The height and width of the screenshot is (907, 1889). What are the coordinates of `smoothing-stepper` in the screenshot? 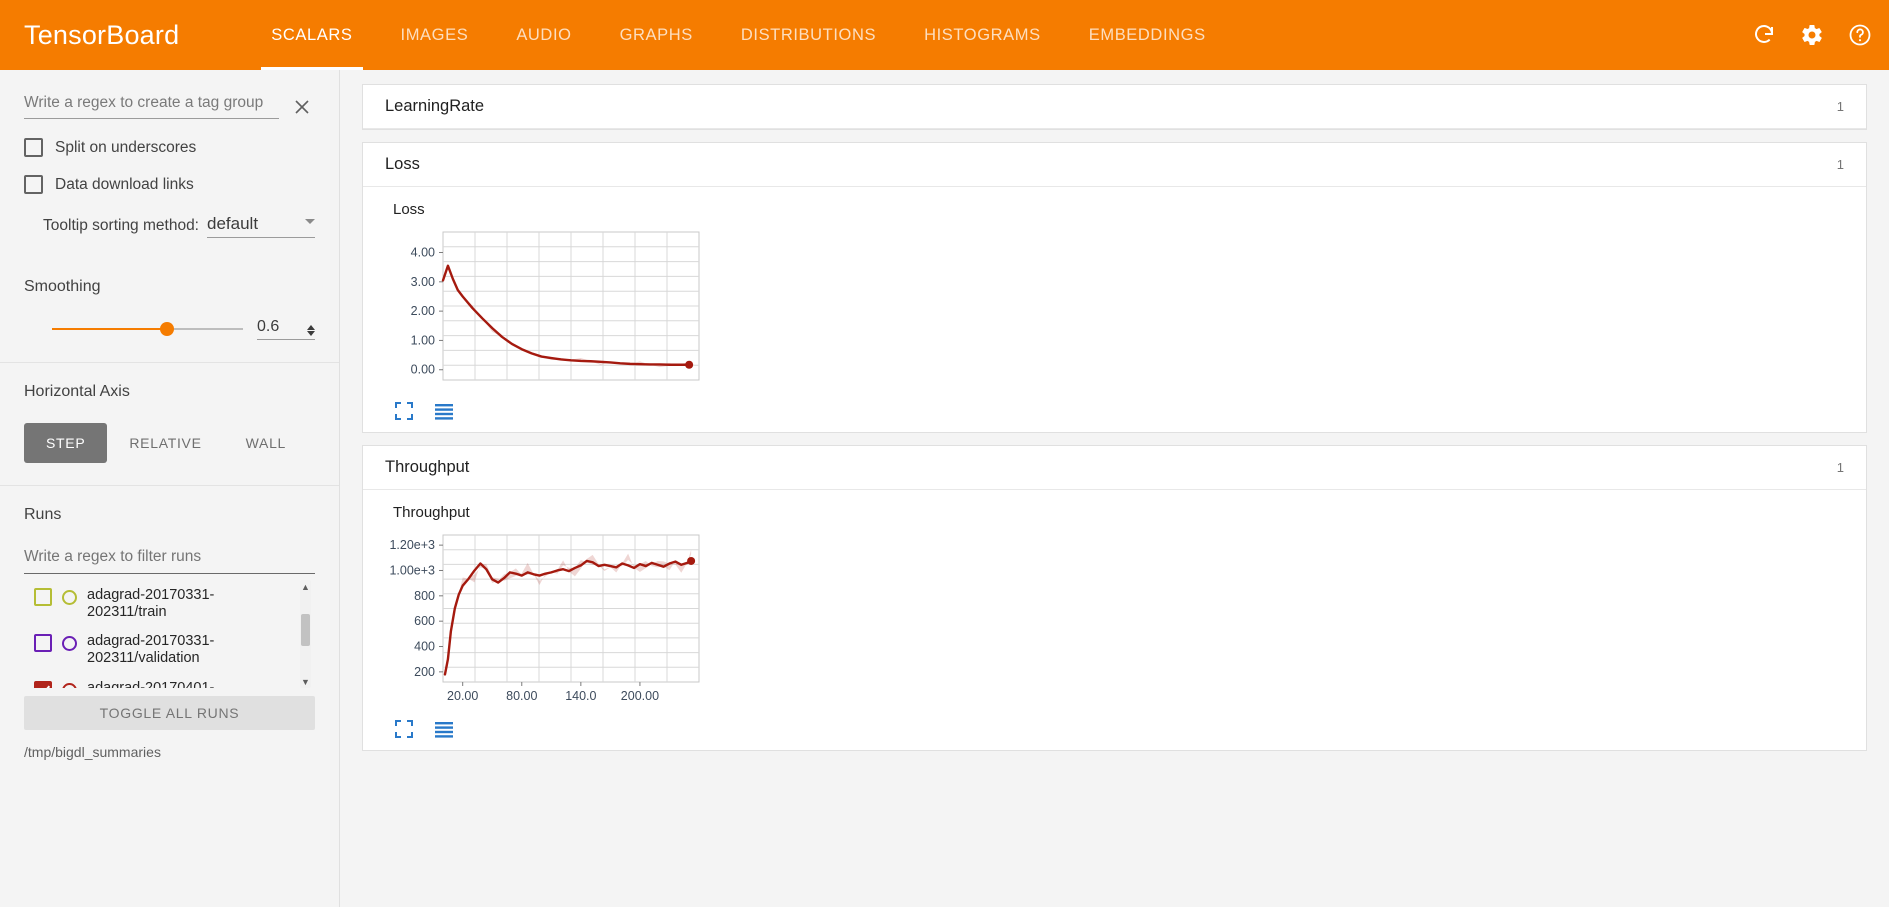 It's located at (311, 330).